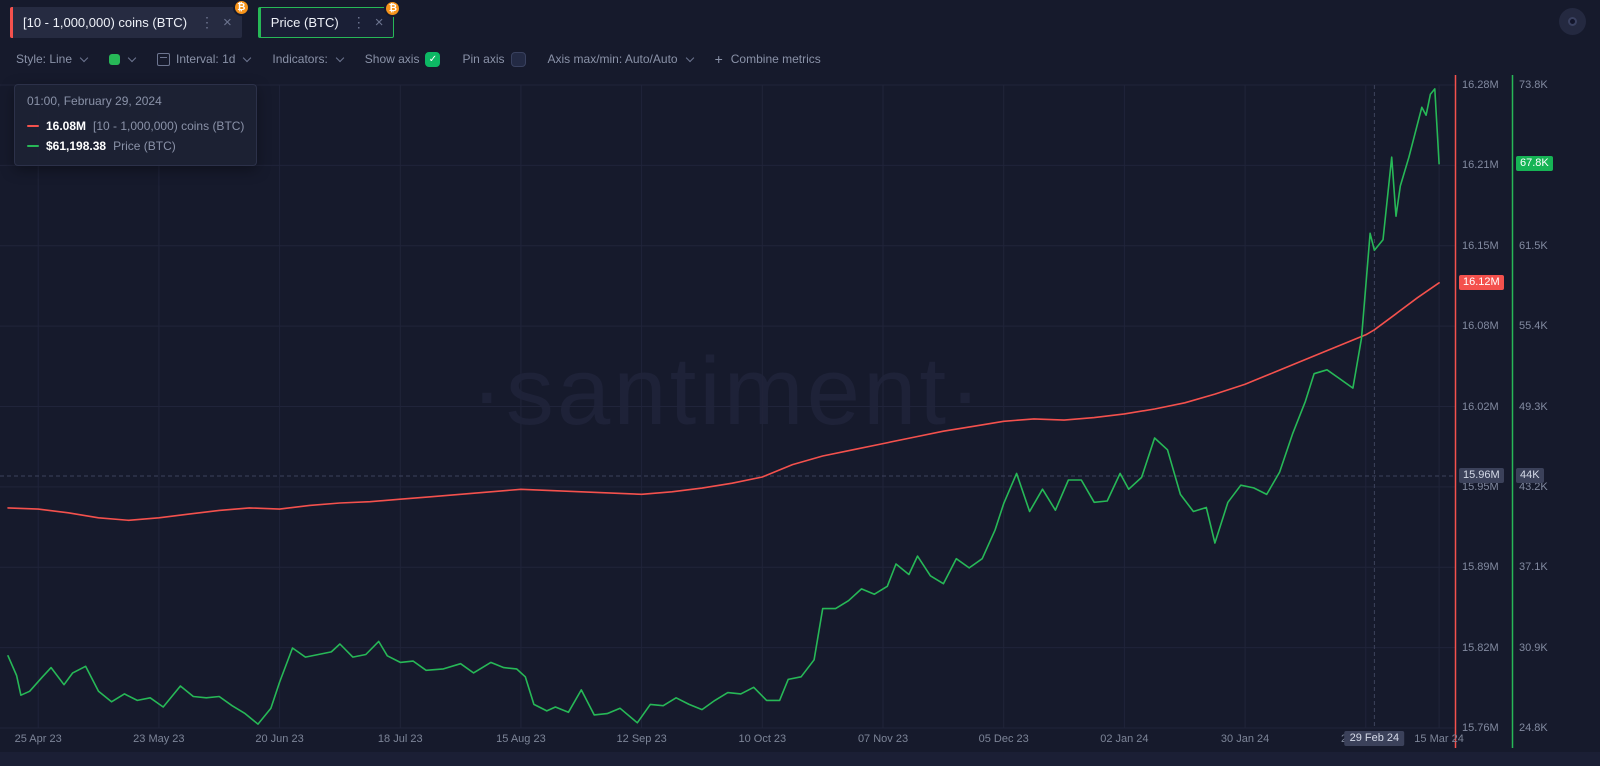  What do you see at coordinates (1533, 326) in the screenshot?
I see `y-axis-label-green: 55.4K` at bounding box center [1533, 326].